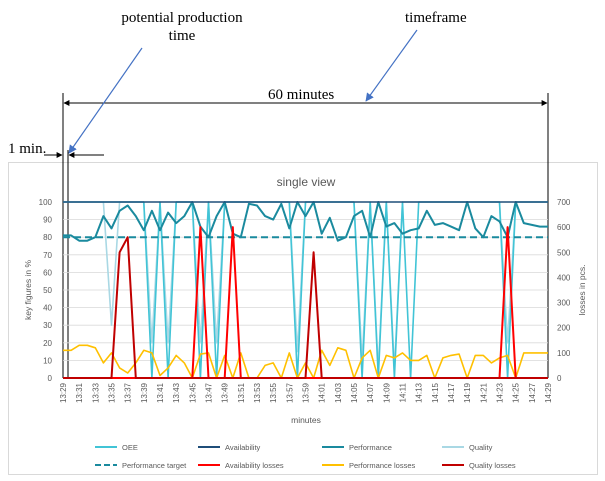 Image resolution: width=605 pixels, height=481 pixels. I want to click on legend-label: Quality, so click(481, 447).